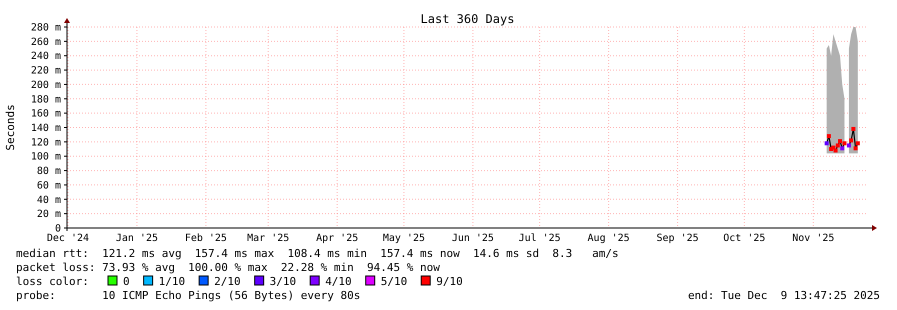 The height and width of the screenshot is (310, 897). What do you see at coordinates (188, 295) in the screenshot?
I see `text: probe: 10 ICMP Echo Pings (56 Bytes) every 80s` at bounding box center [188, 295].